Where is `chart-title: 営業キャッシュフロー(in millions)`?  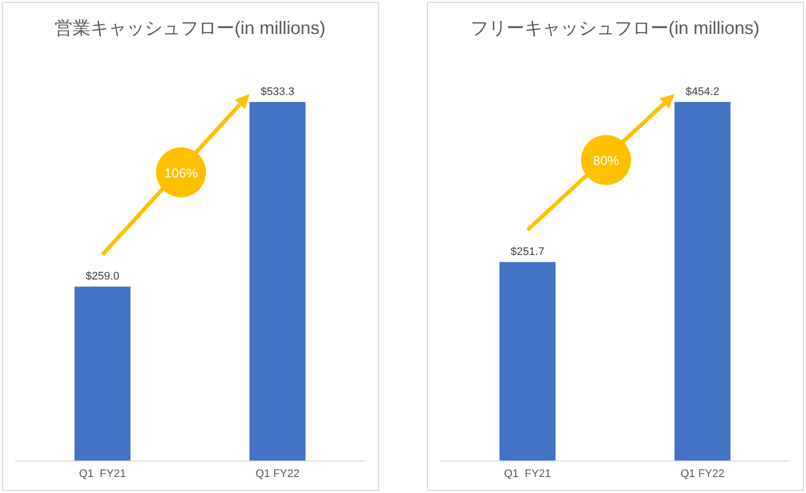 chart-title: 営業キャッシュフロー(in millions) is located at coordinates (190, 28).